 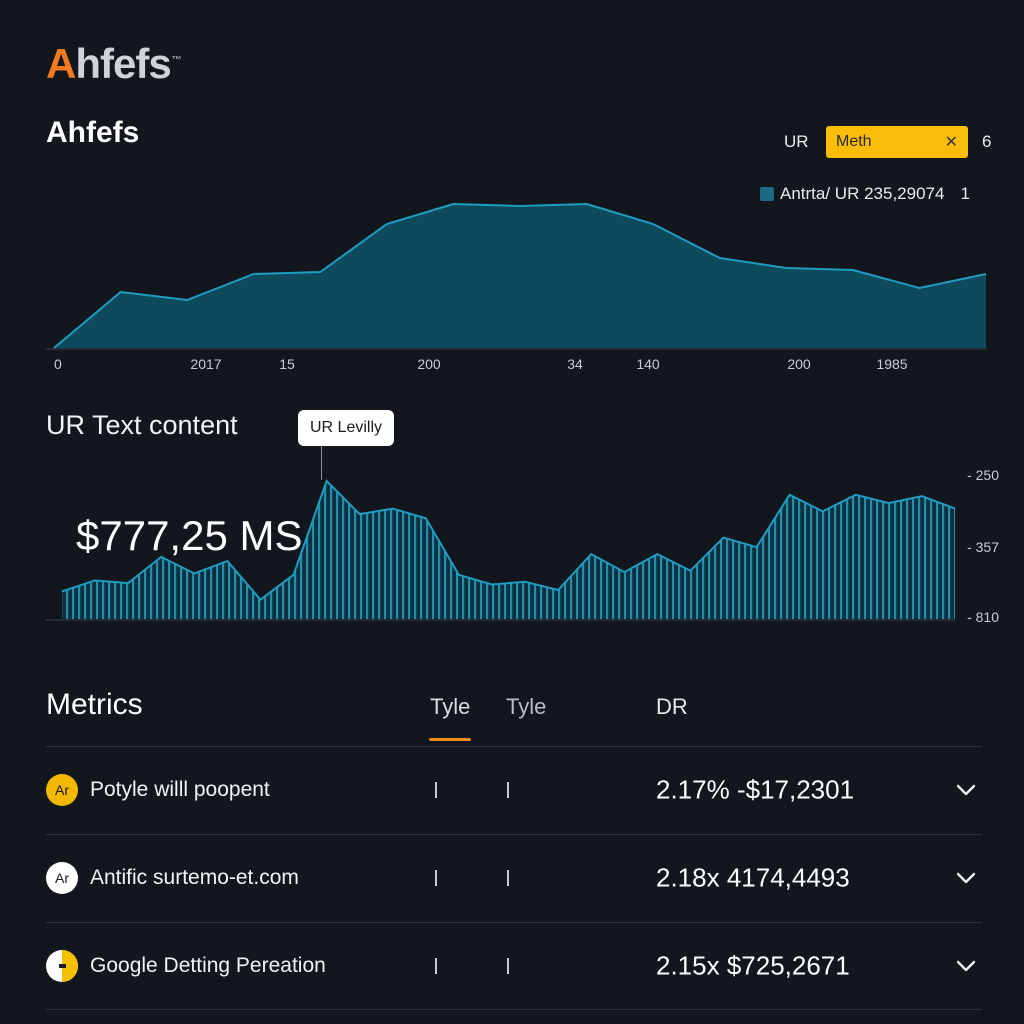 What do you see at coordinates (891, 364) in the screenshot?
I see `chart1-x-tick: 1985` at bounding box center [891, 364].